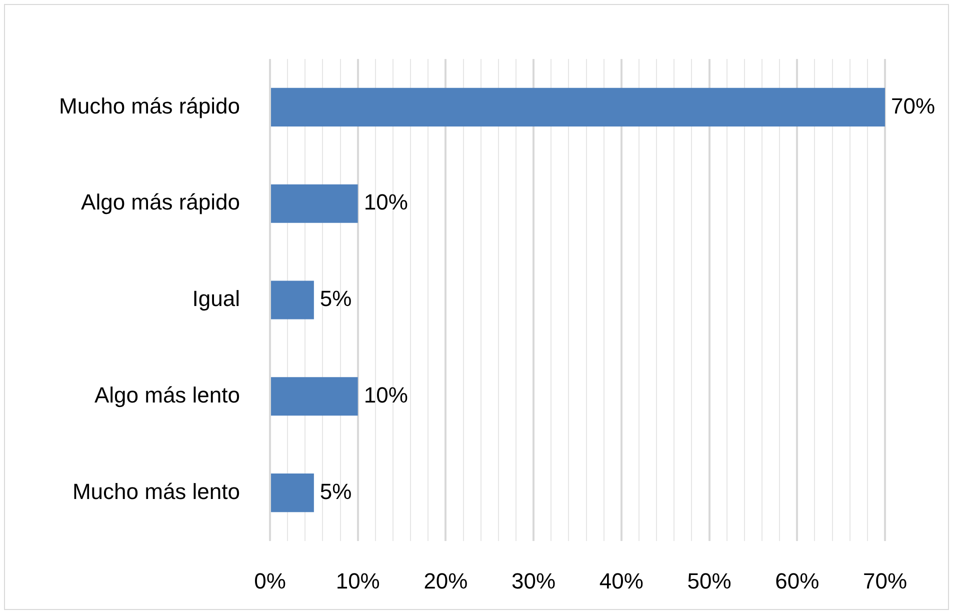 Image resolution: width=955 pixels, height=616 pixels. Describe the element at coordinates (216, 299) in the screenshot. I see `y-tick-label: Igual` at that location.